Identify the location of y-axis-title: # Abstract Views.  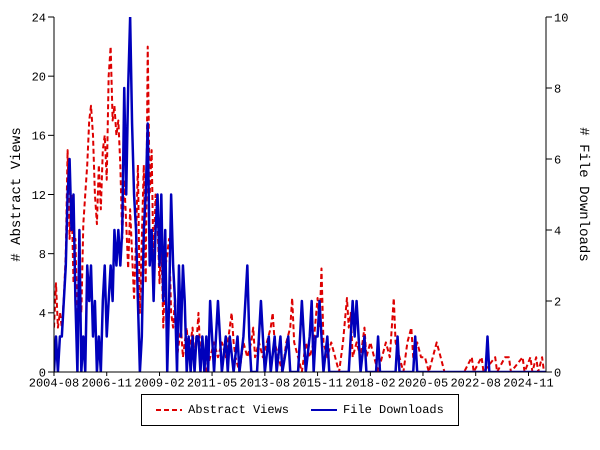
(16, 194).